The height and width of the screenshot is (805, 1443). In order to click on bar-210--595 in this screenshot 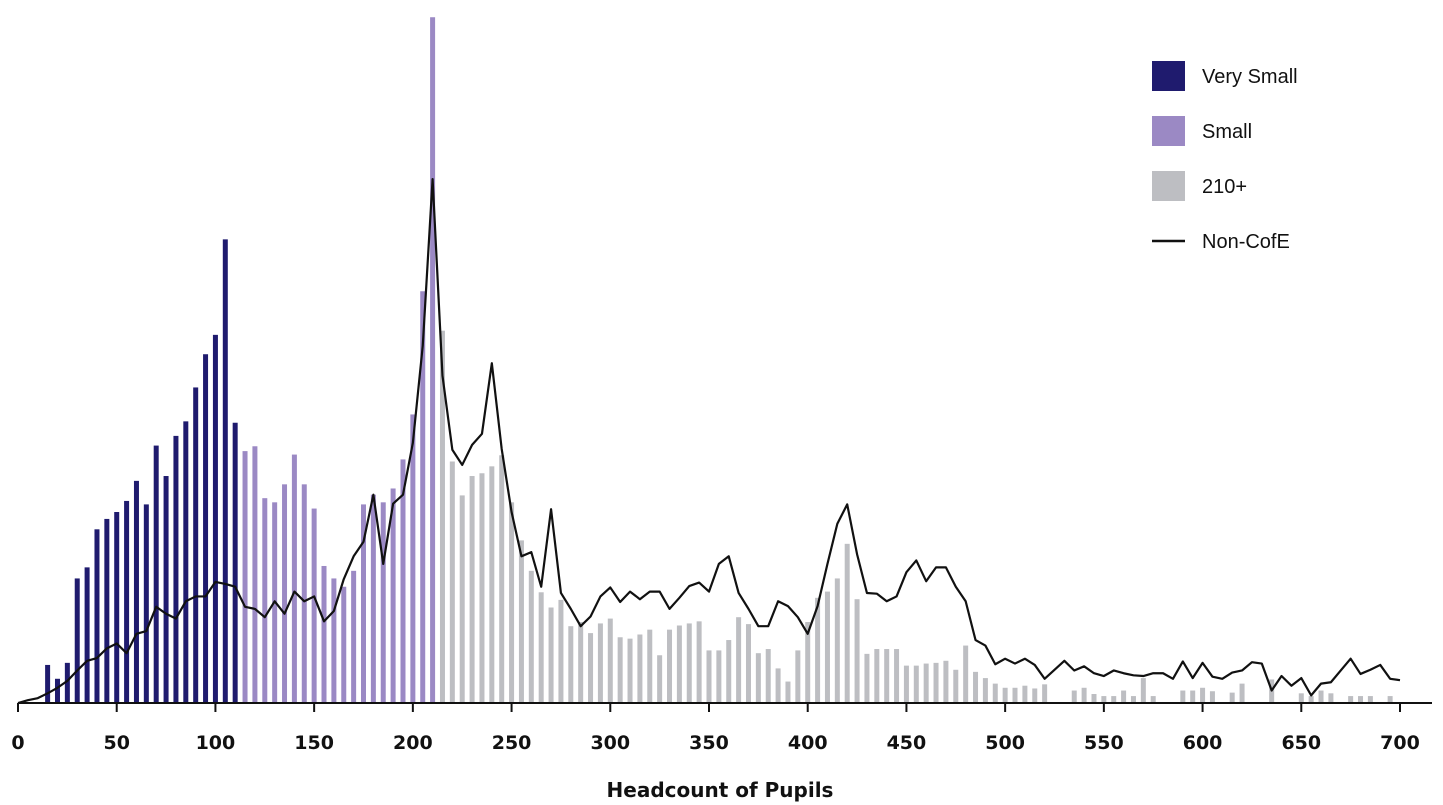, I will do `click(1193, 696)`.